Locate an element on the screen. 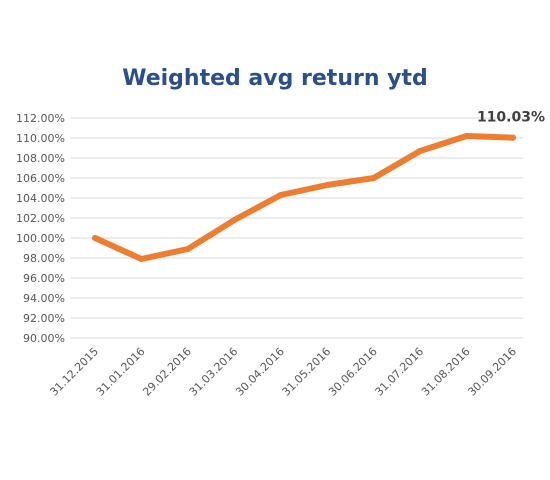 This screenshot has width=550, height=480. y-tick-label: 108.00% is located at coordinates (40, 158).